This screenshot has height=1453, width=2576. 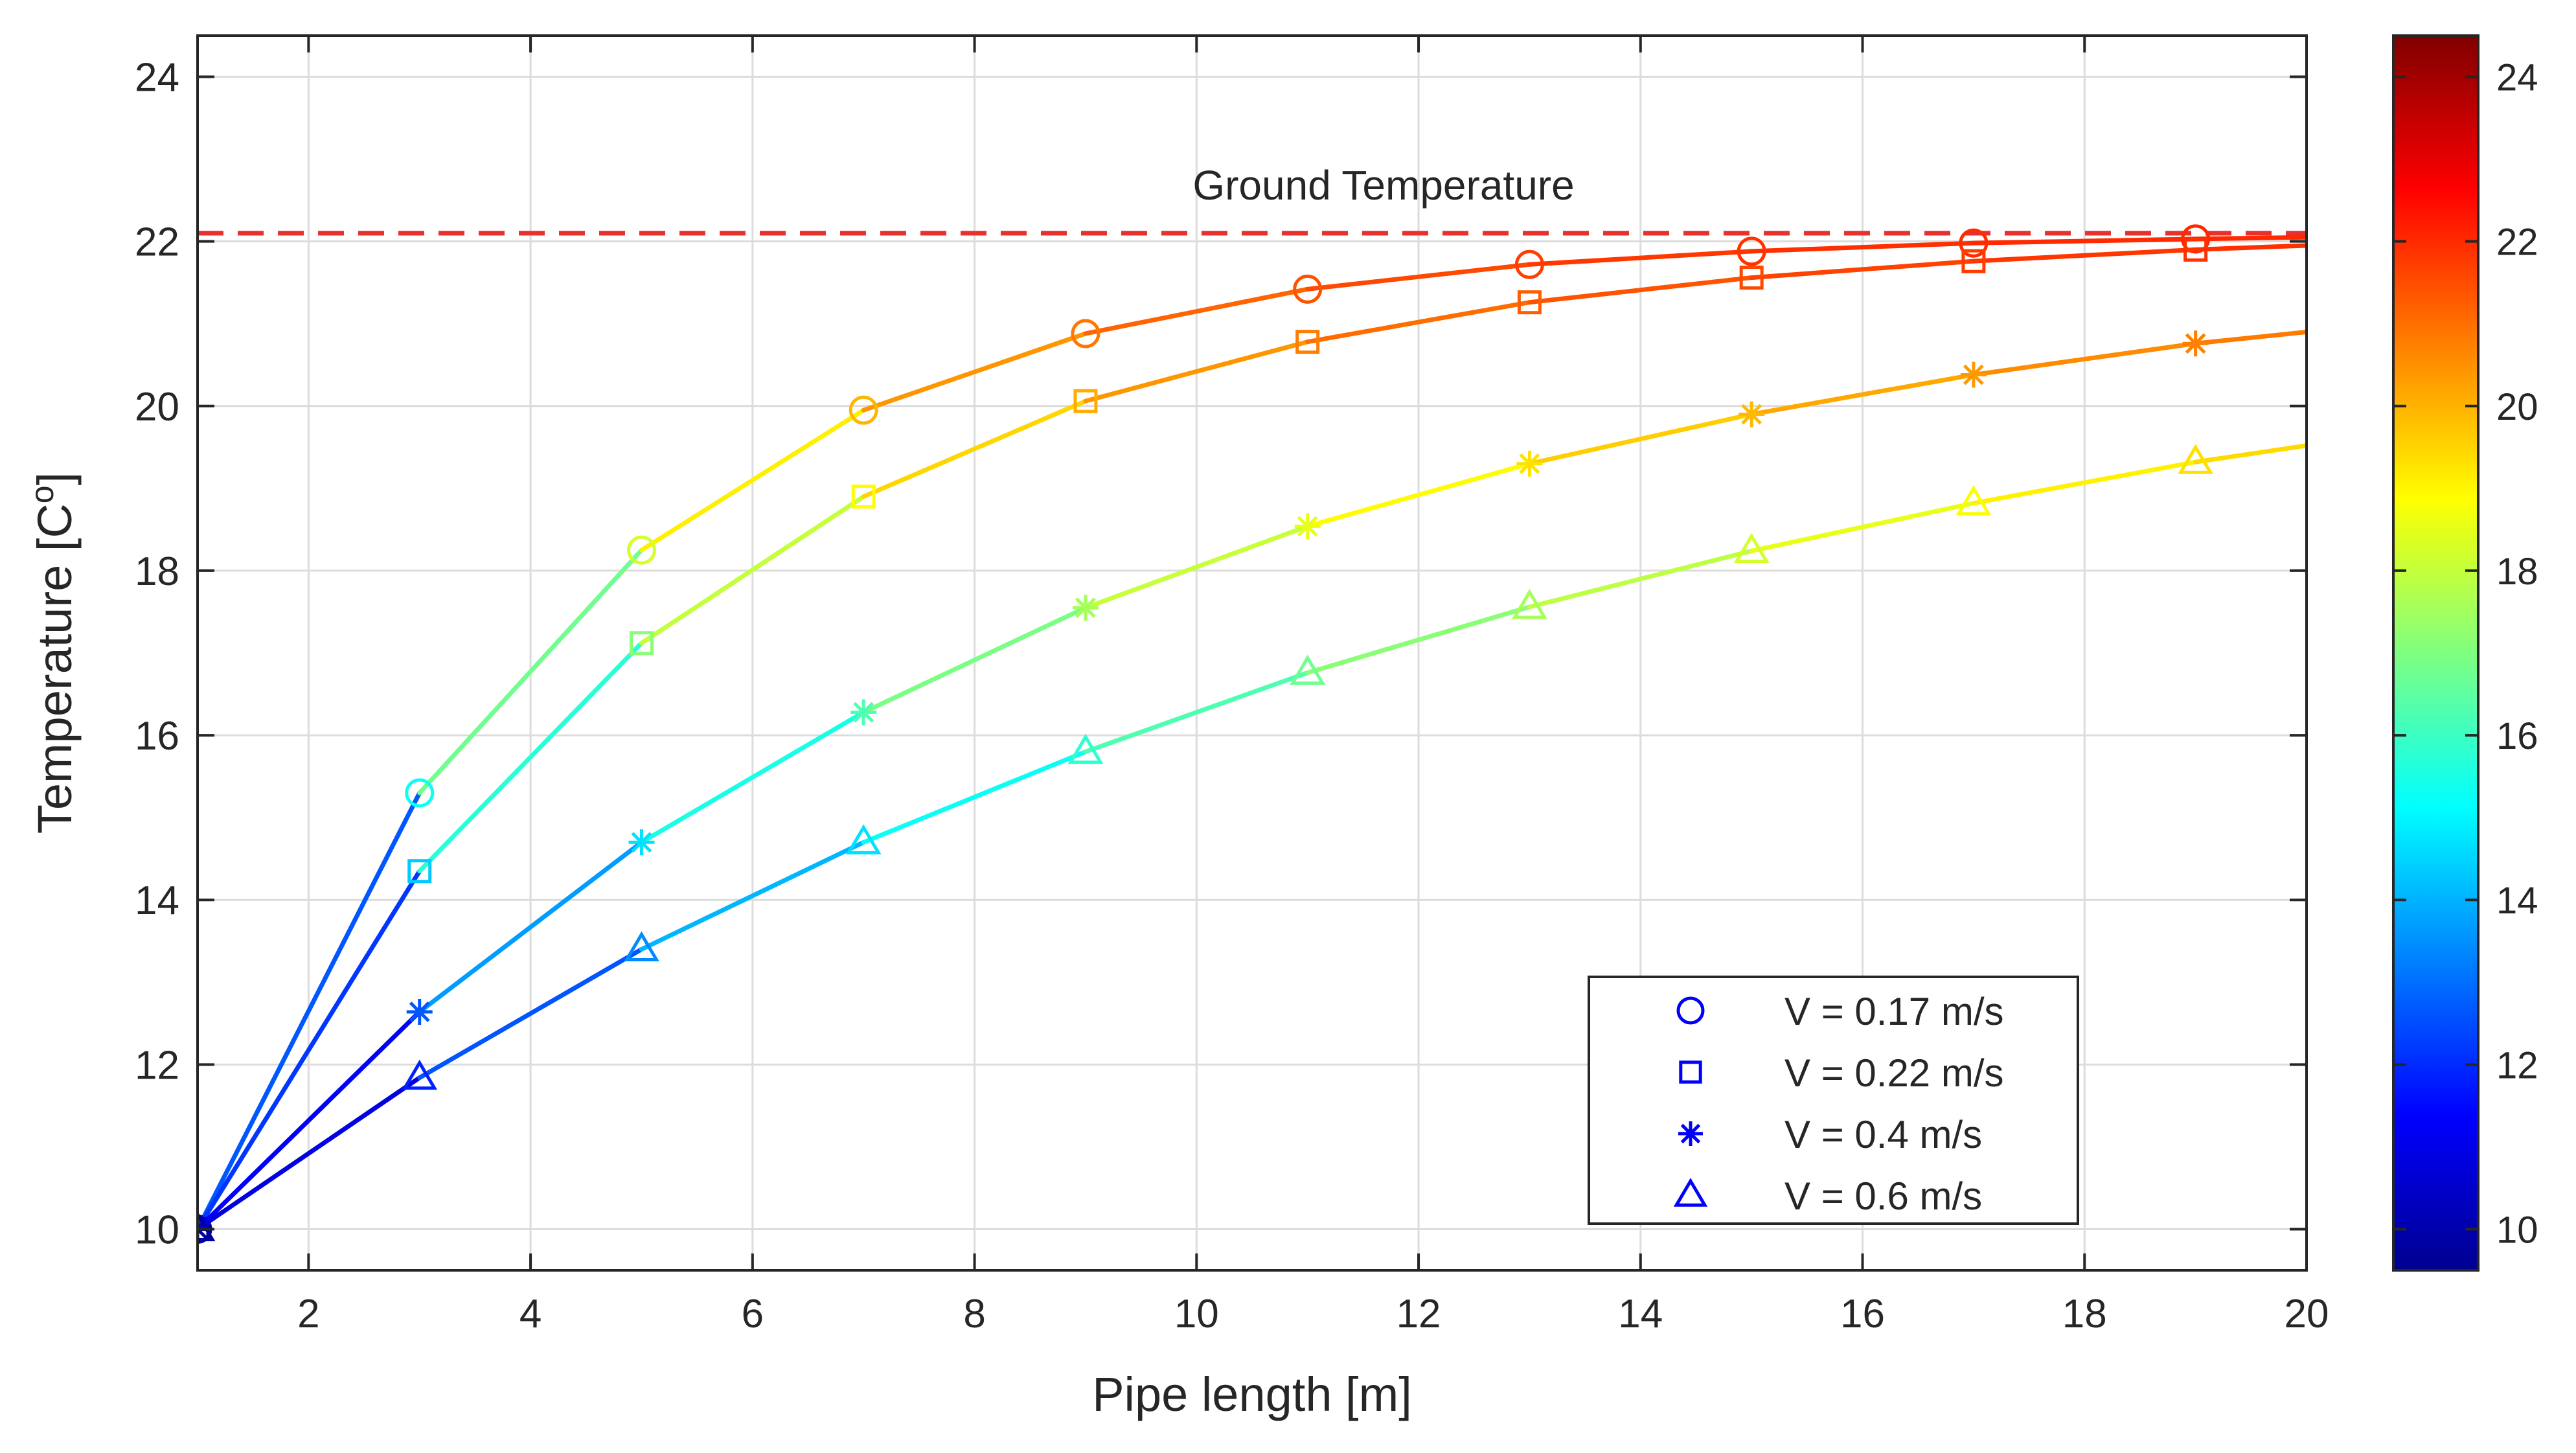 I want to click on legend-box, so click(x=1833, y=1100).